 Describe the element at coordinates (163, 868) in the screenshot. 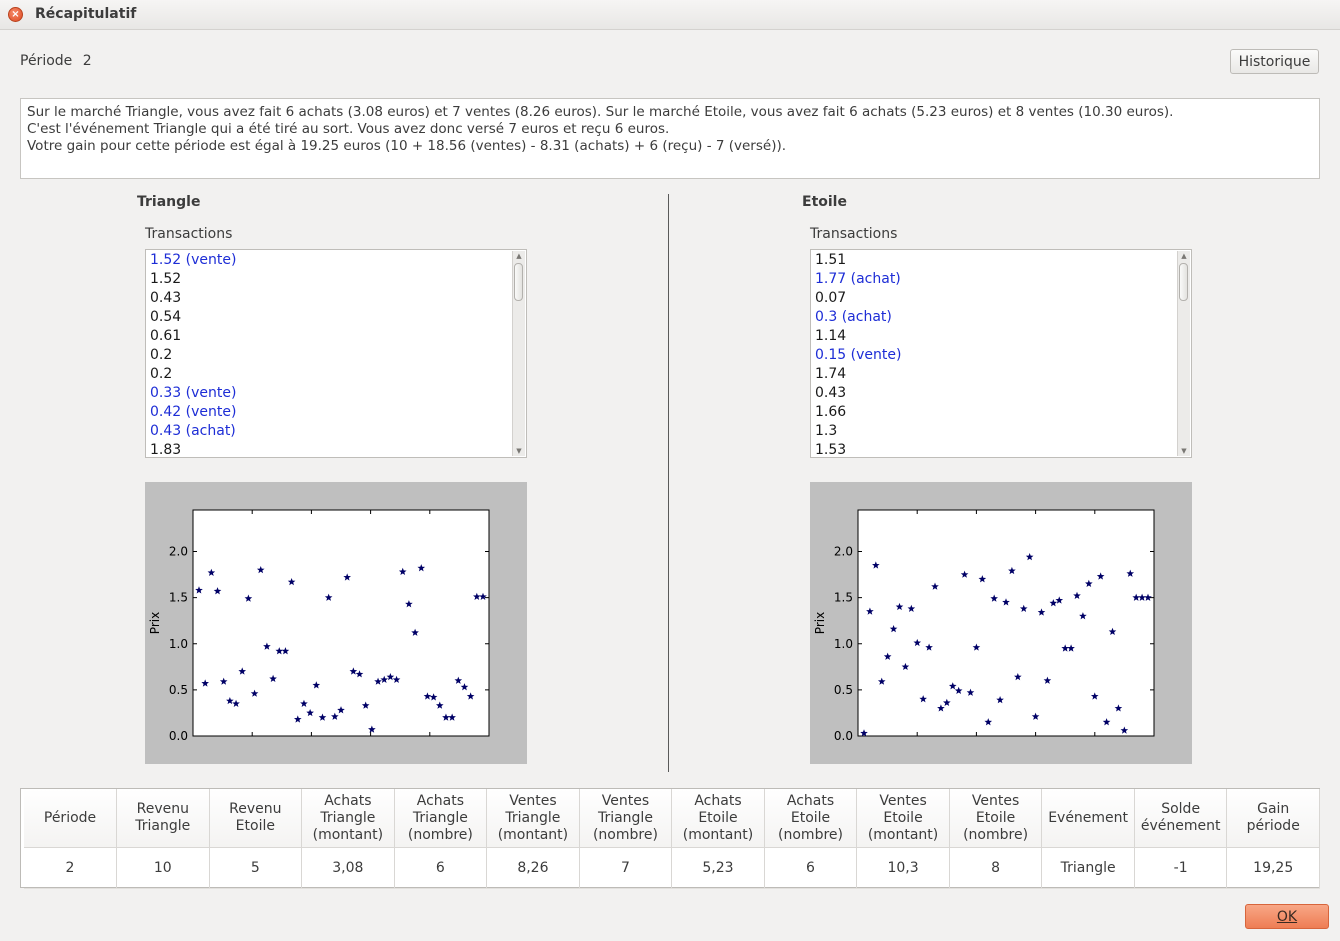

I see `table-cell: 10` at that location.